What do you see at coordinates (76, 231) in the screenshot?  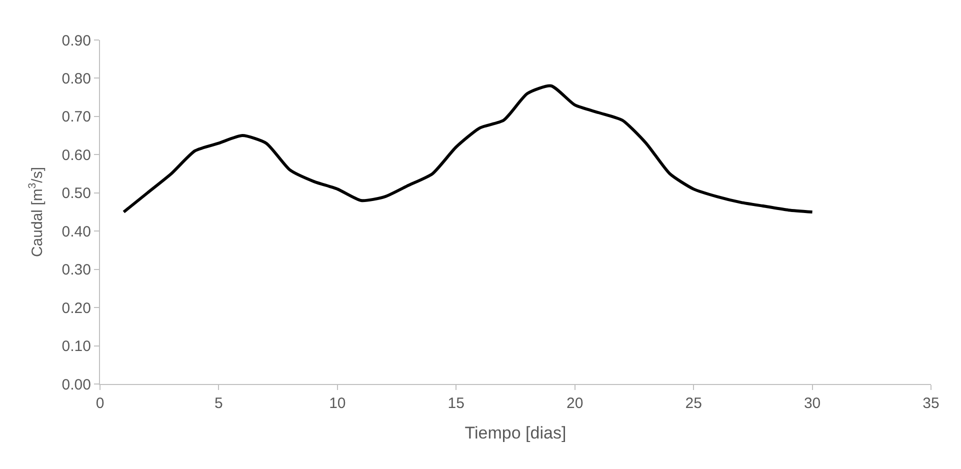 I see `y-tick-label: 0.40` at bounding box center [76, 231].